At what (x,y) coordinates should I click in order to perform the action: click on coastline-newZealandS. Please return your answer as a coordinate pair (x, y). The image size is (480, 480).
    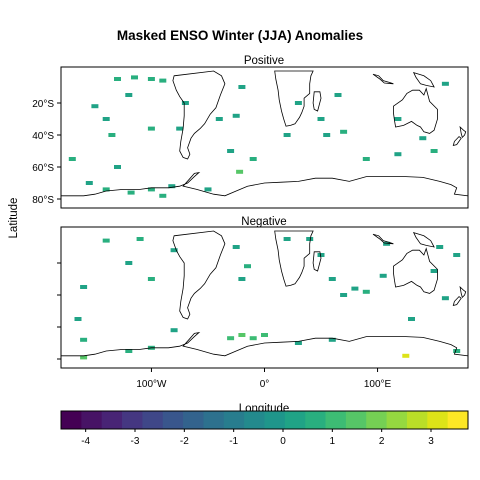
    Looking at the image, I should click on (457, 141).